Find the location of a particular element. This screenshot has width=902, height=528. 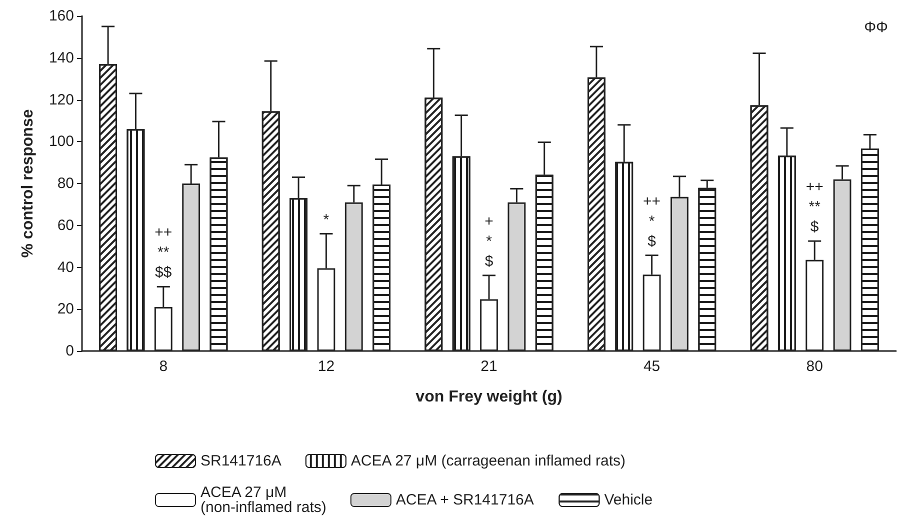

x-tick-label: 21 is located at coordinates (489, 366).